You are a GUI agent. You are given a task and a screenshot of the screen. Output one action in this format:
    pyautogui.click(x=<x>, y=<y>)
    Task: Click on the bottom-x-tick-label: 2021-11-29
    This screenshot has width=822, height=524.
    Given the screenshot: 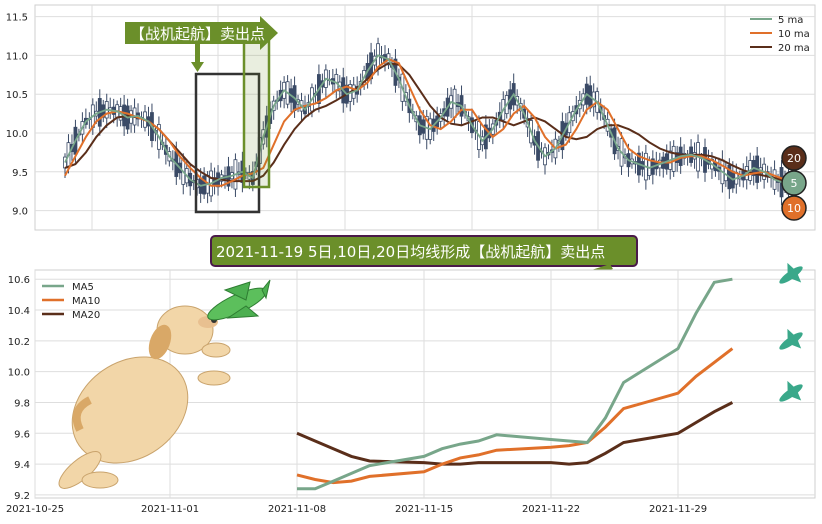 What is the action you would take?
    pyautogui.click(x=678, y=509)
    